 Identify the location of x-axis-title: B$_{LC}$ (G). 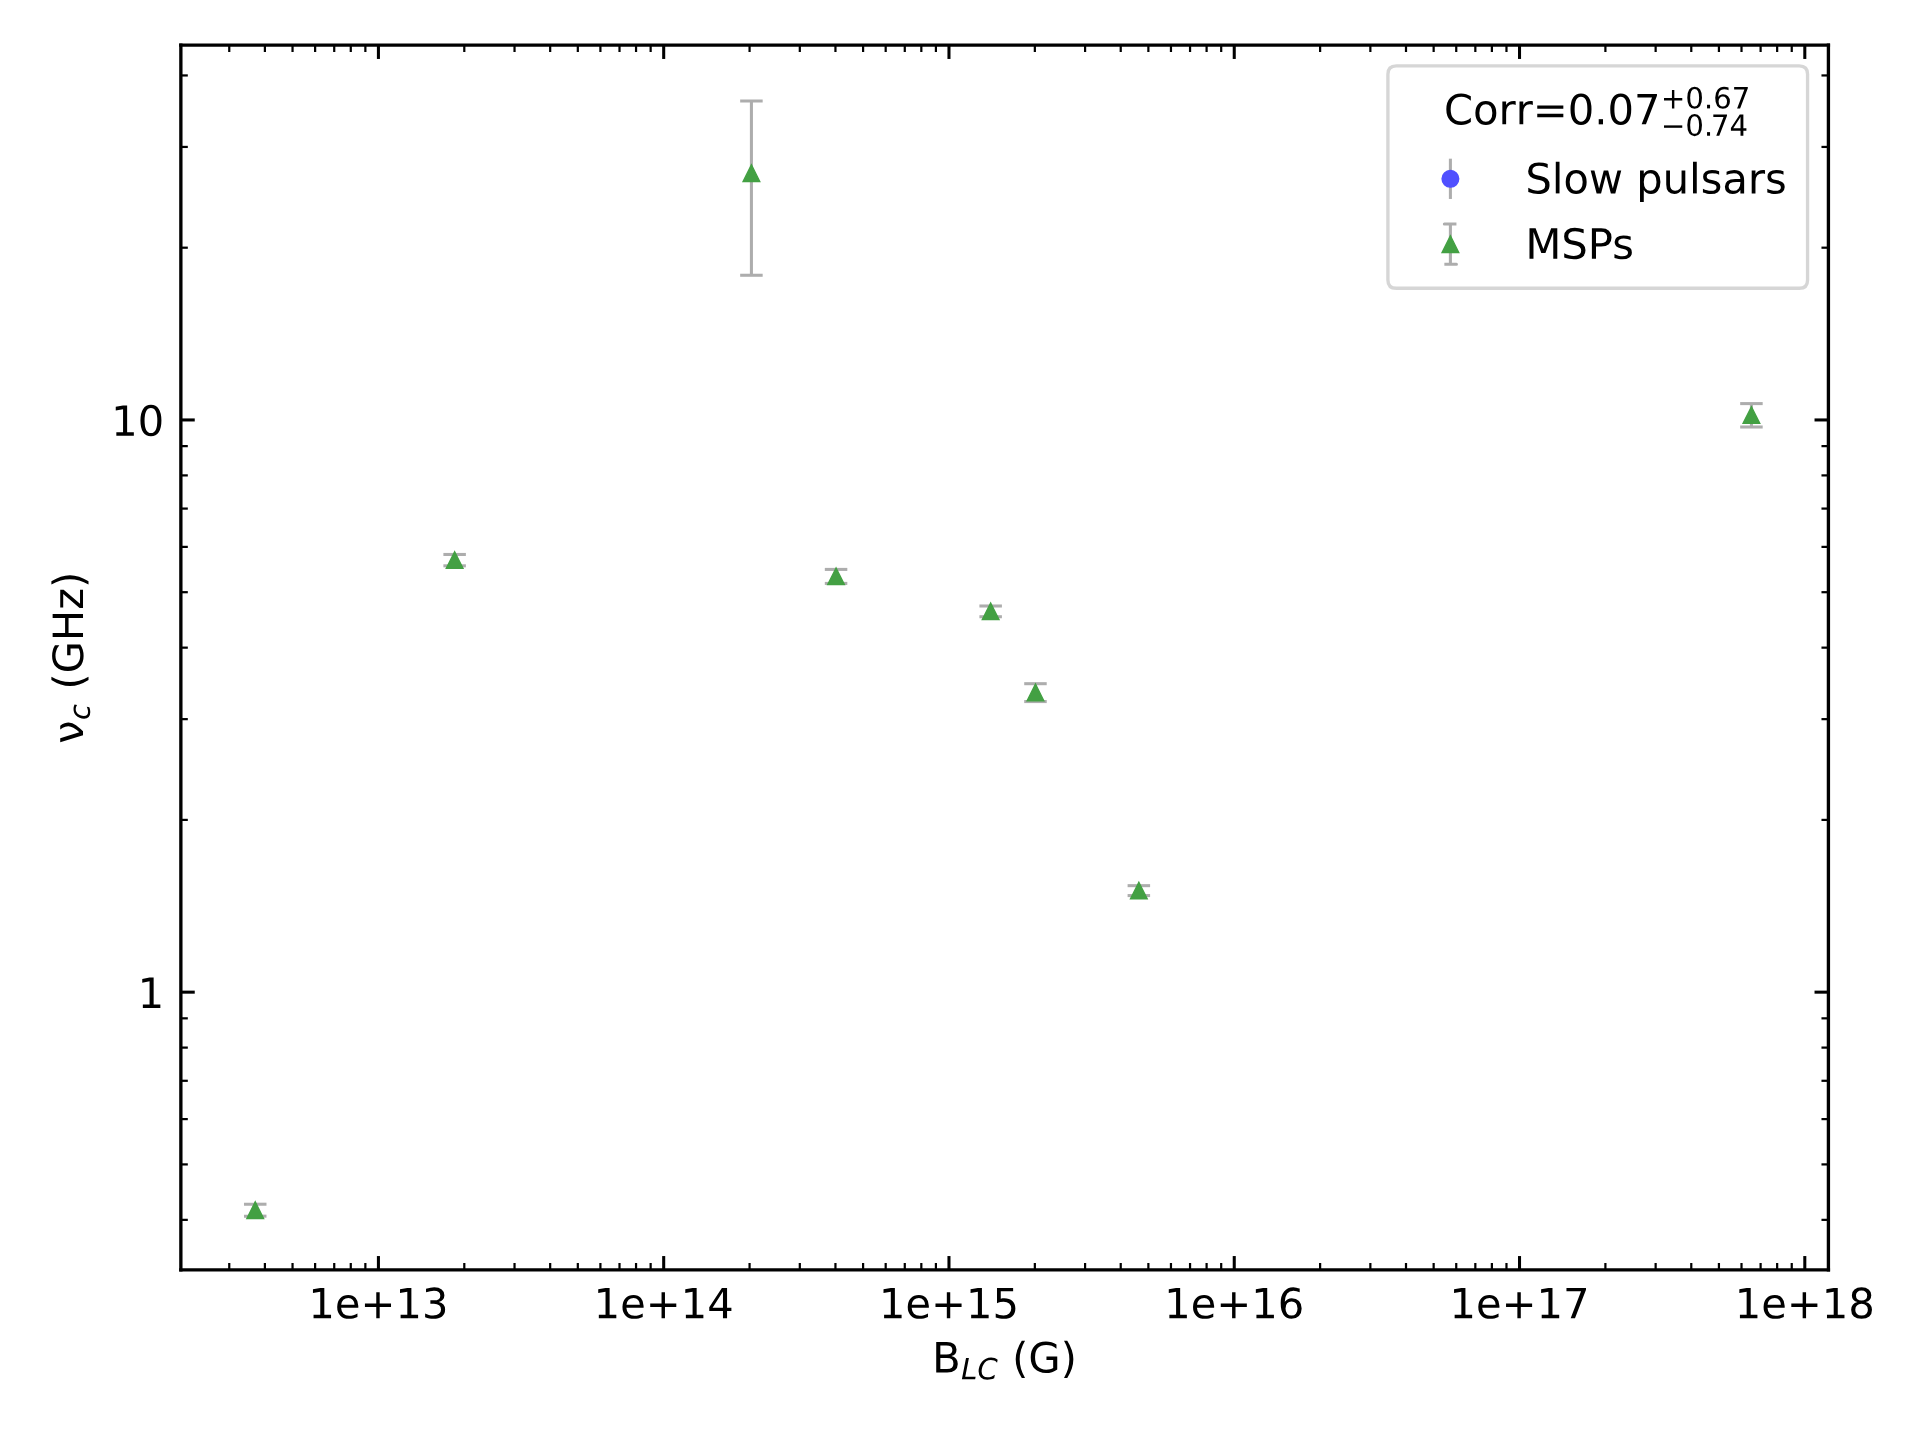
(1005, 1360).